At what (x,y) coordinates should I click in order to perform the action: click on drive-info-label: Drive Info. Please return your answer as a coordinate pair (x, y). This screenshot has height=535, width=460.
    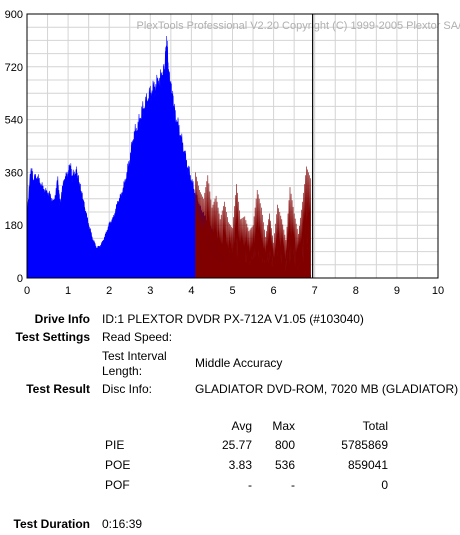
    Looking at the image, I should click on (62, 319).